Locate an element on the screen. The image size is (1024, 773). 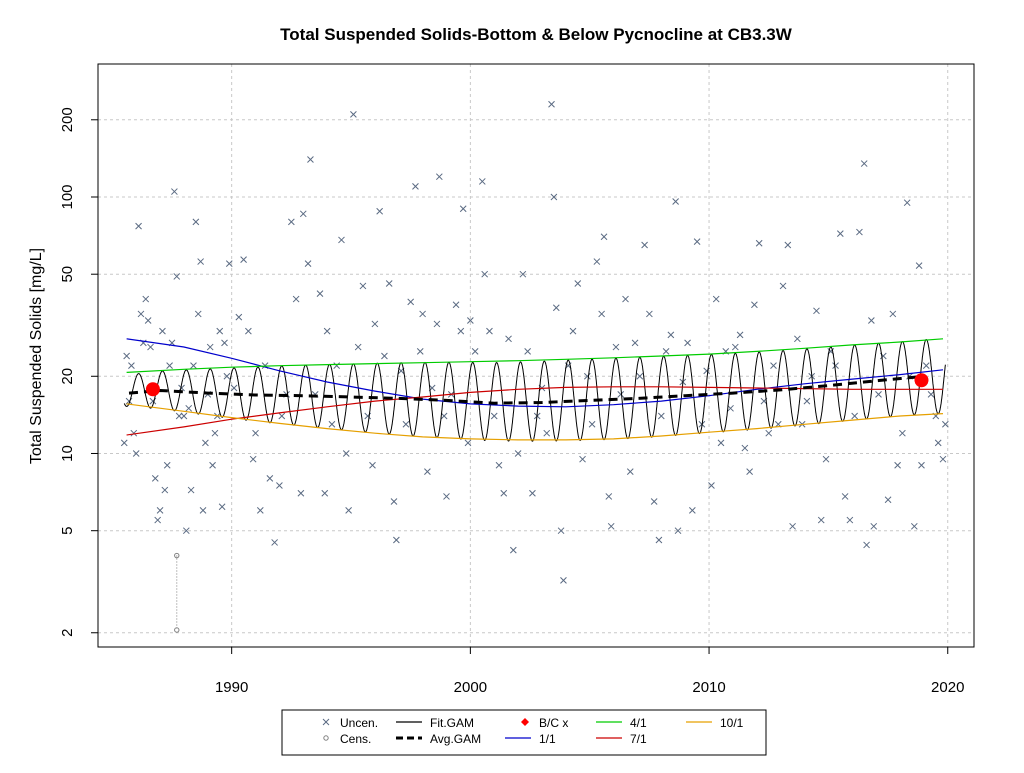
fit-gam-line is located at coordinates (534, 390).